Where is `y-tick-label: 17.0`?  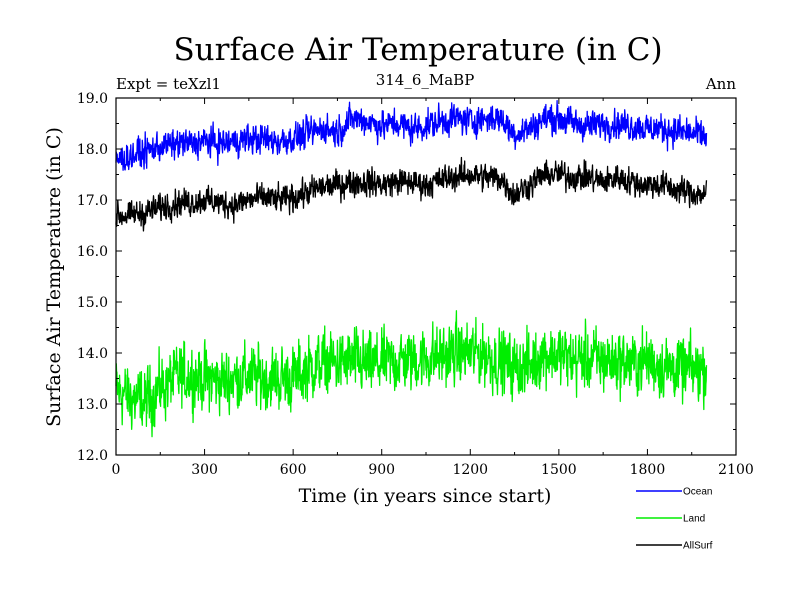
y-tick-label: 17.0 is located at coordinates (92, 201).